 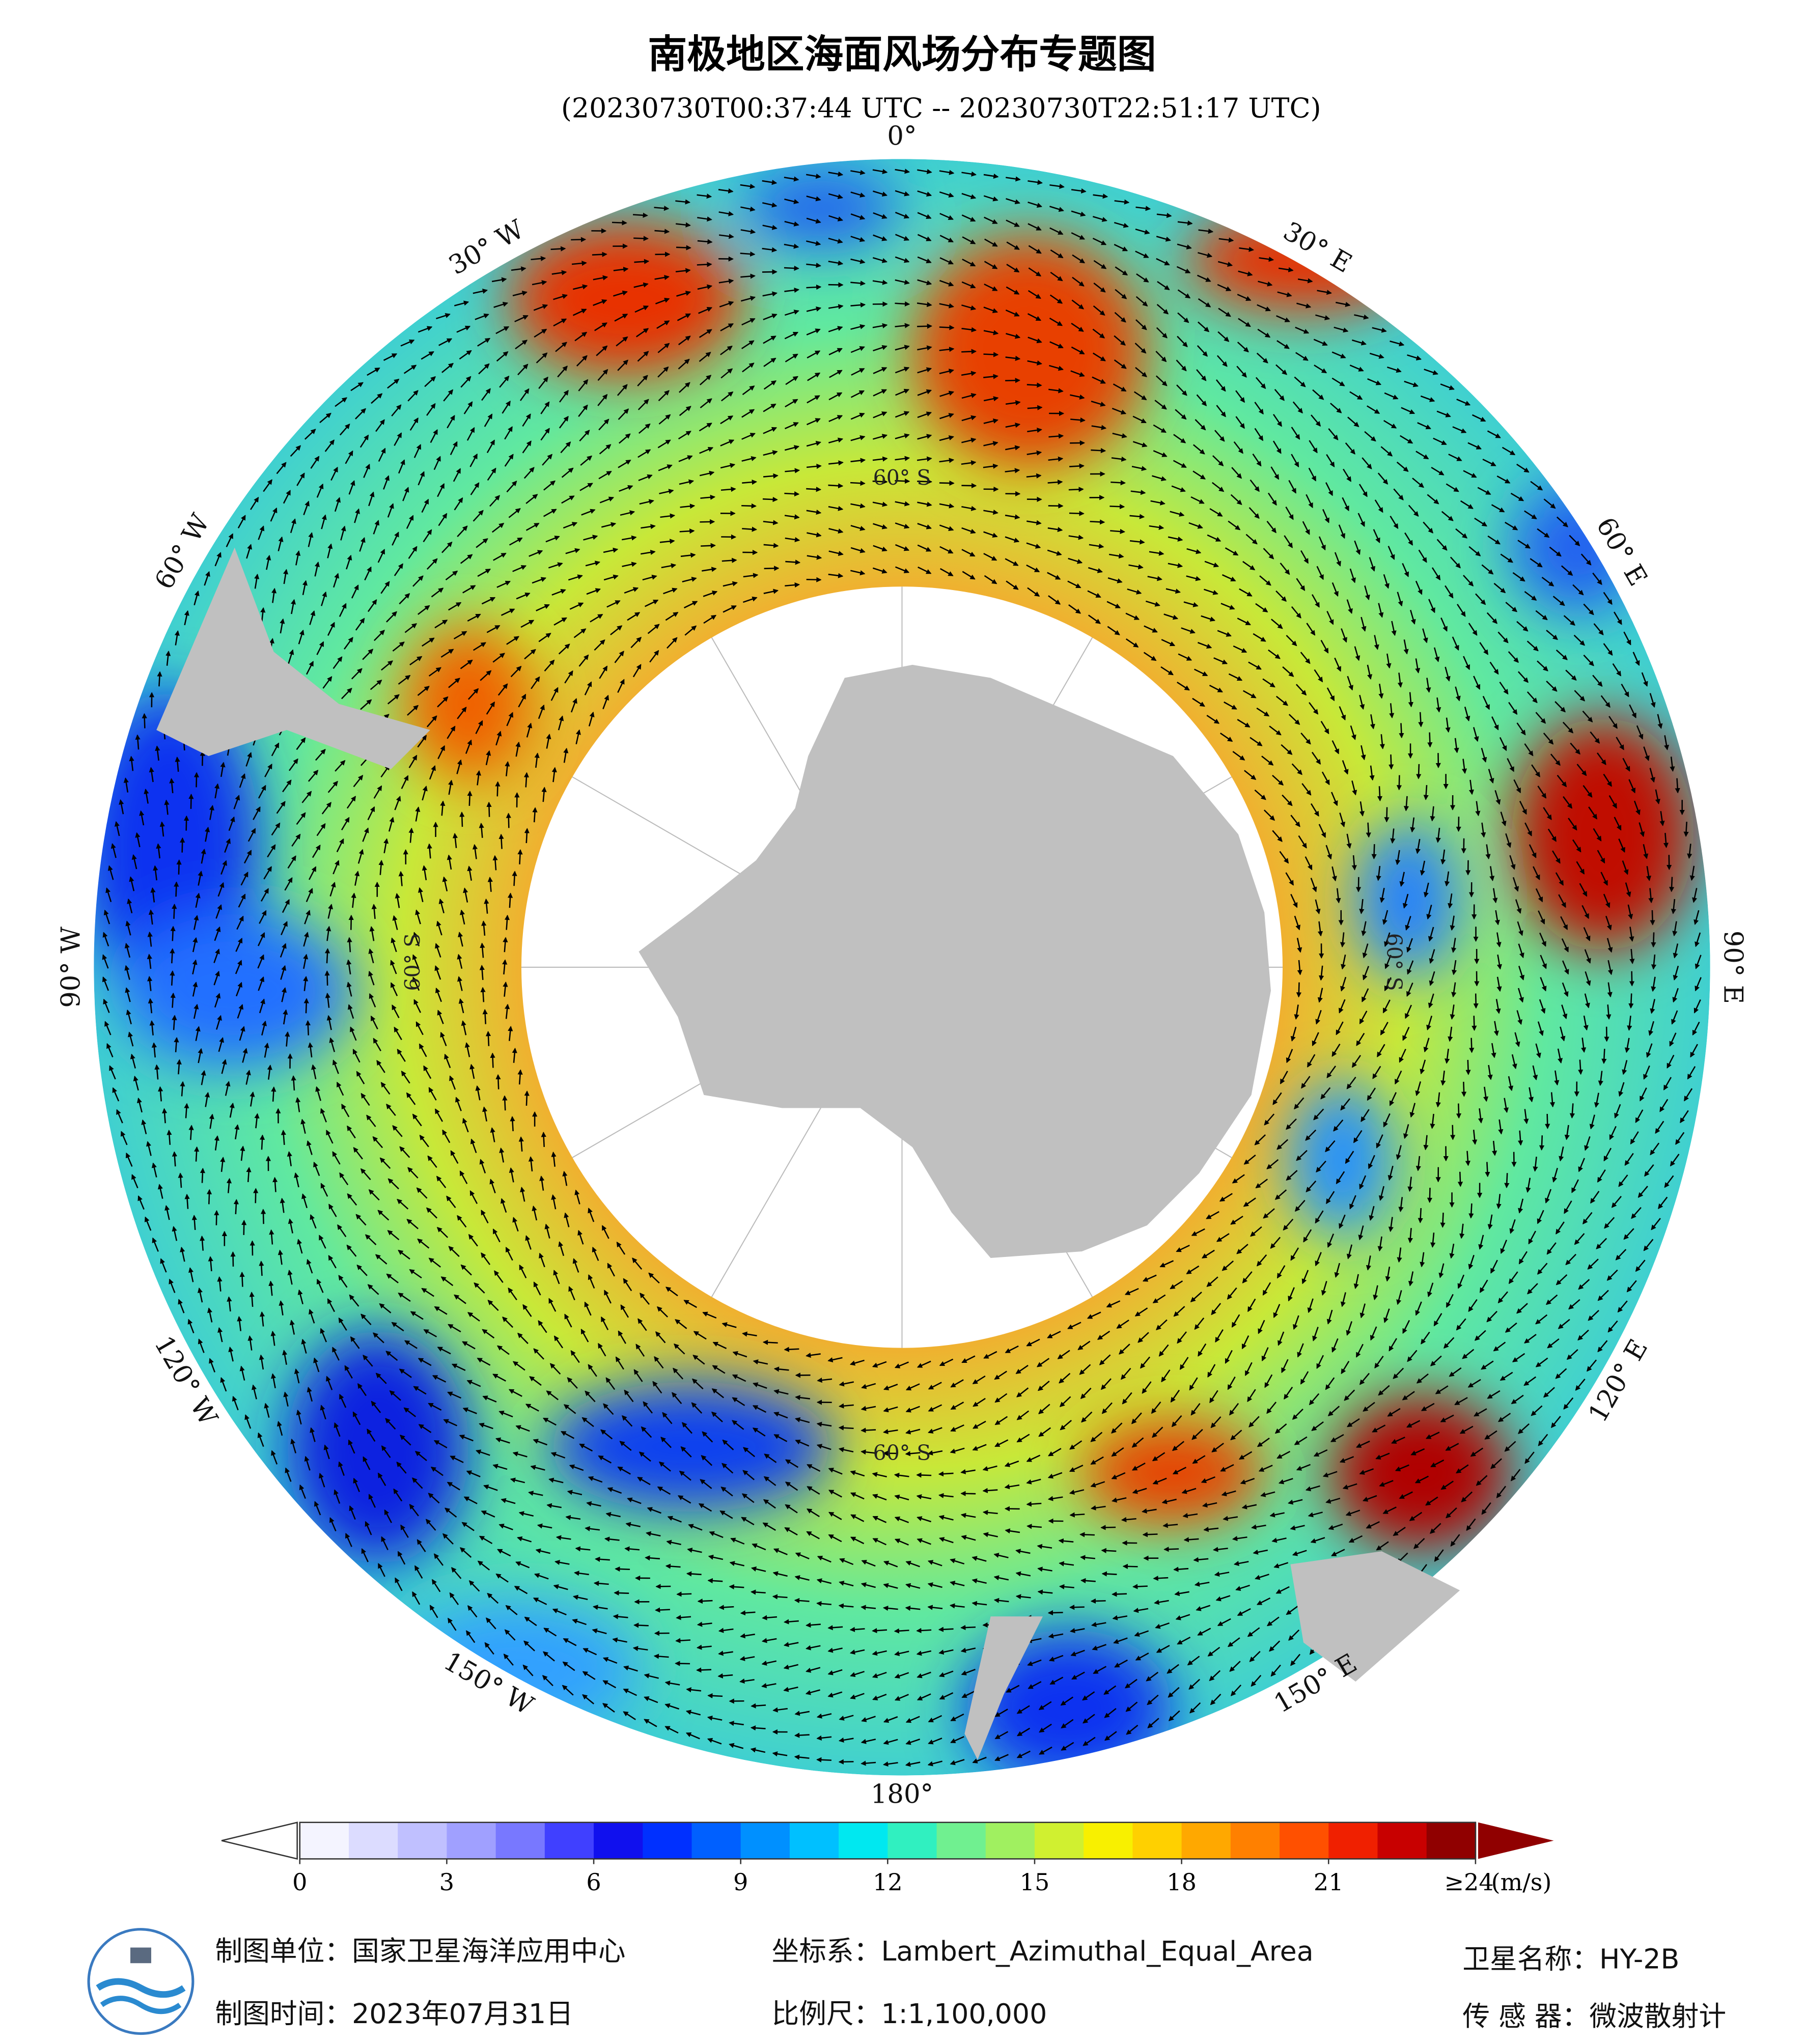 What do you see at coordinates (1733, 967) in the screenshot?
I see `longitude-label: 90° E` at bounding box center [1733, 967].